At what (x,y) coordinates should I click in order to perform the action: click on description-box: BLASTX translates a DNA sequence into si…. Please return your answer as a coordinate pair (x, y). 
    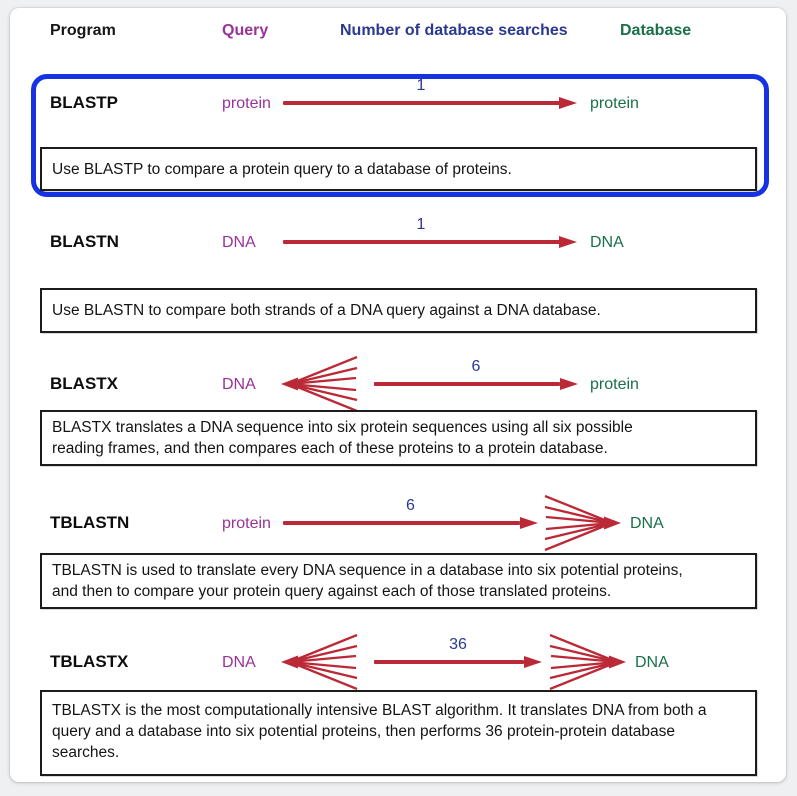
    Looking at the image, I should click on (398, 438).